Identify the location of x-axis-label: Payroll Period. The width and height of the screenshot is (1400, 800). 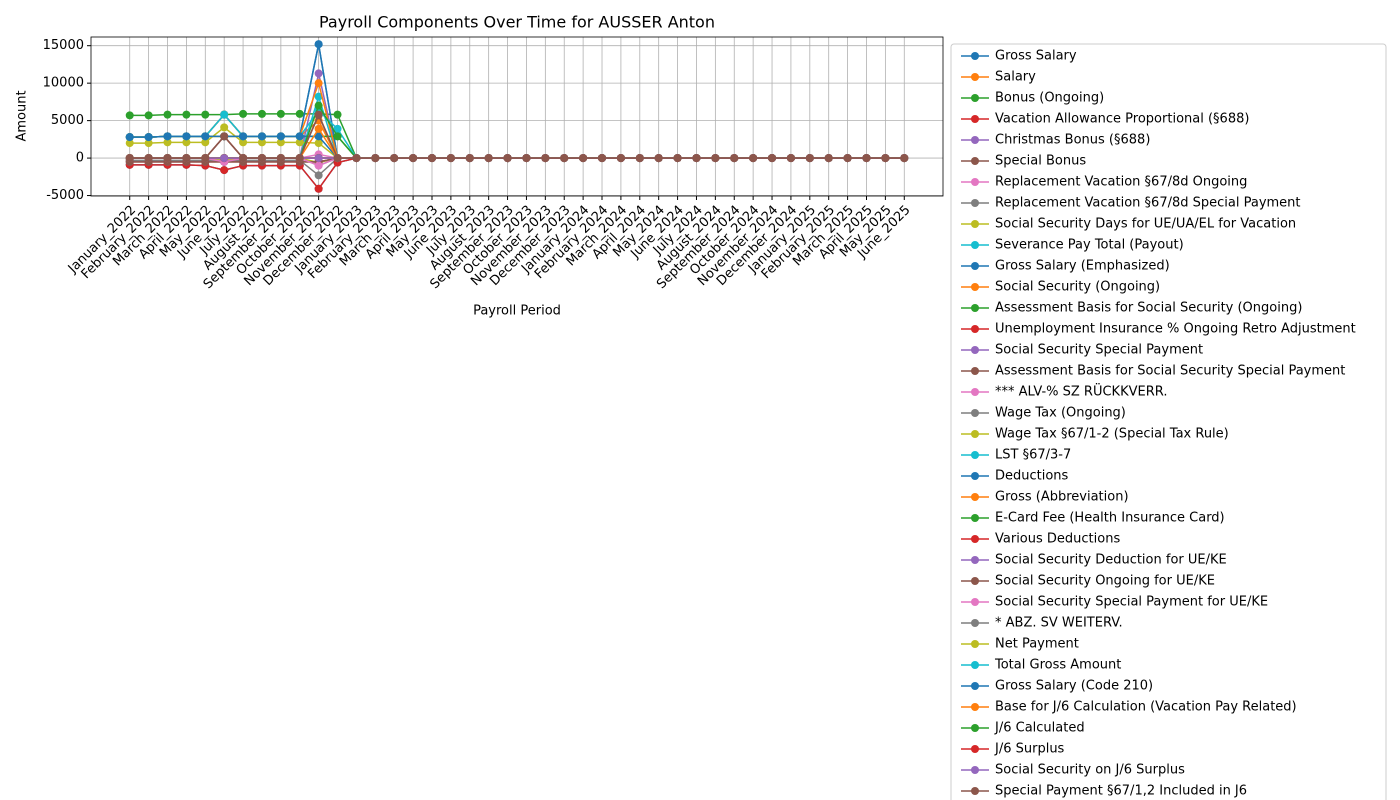
(517, 311).